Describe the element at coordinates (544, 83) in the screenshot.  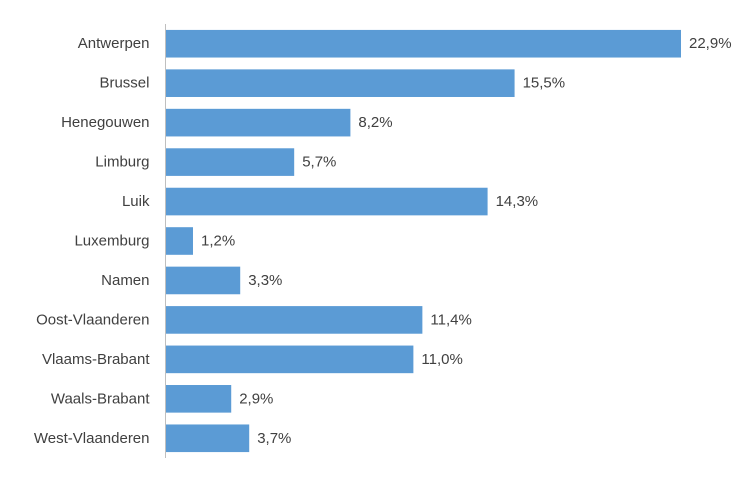
I see `value-label: 15,5%` at that location.